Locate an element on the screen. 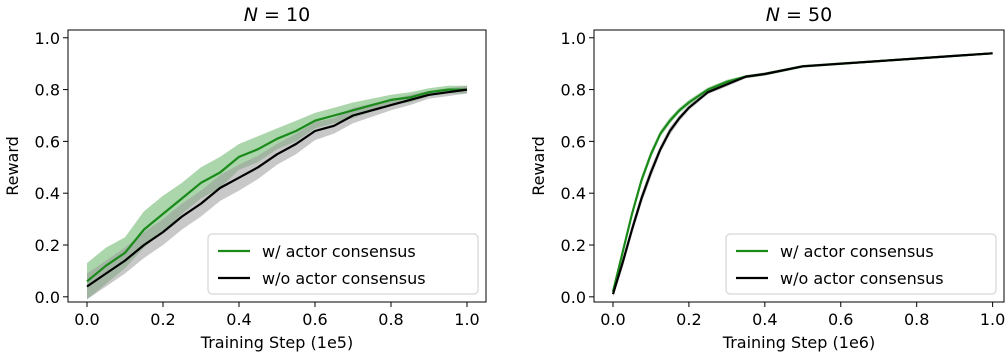 This screenshot has height=352, width=1008. x-axis-label: Training Step (1e6) is located at coordinates (798, 342).